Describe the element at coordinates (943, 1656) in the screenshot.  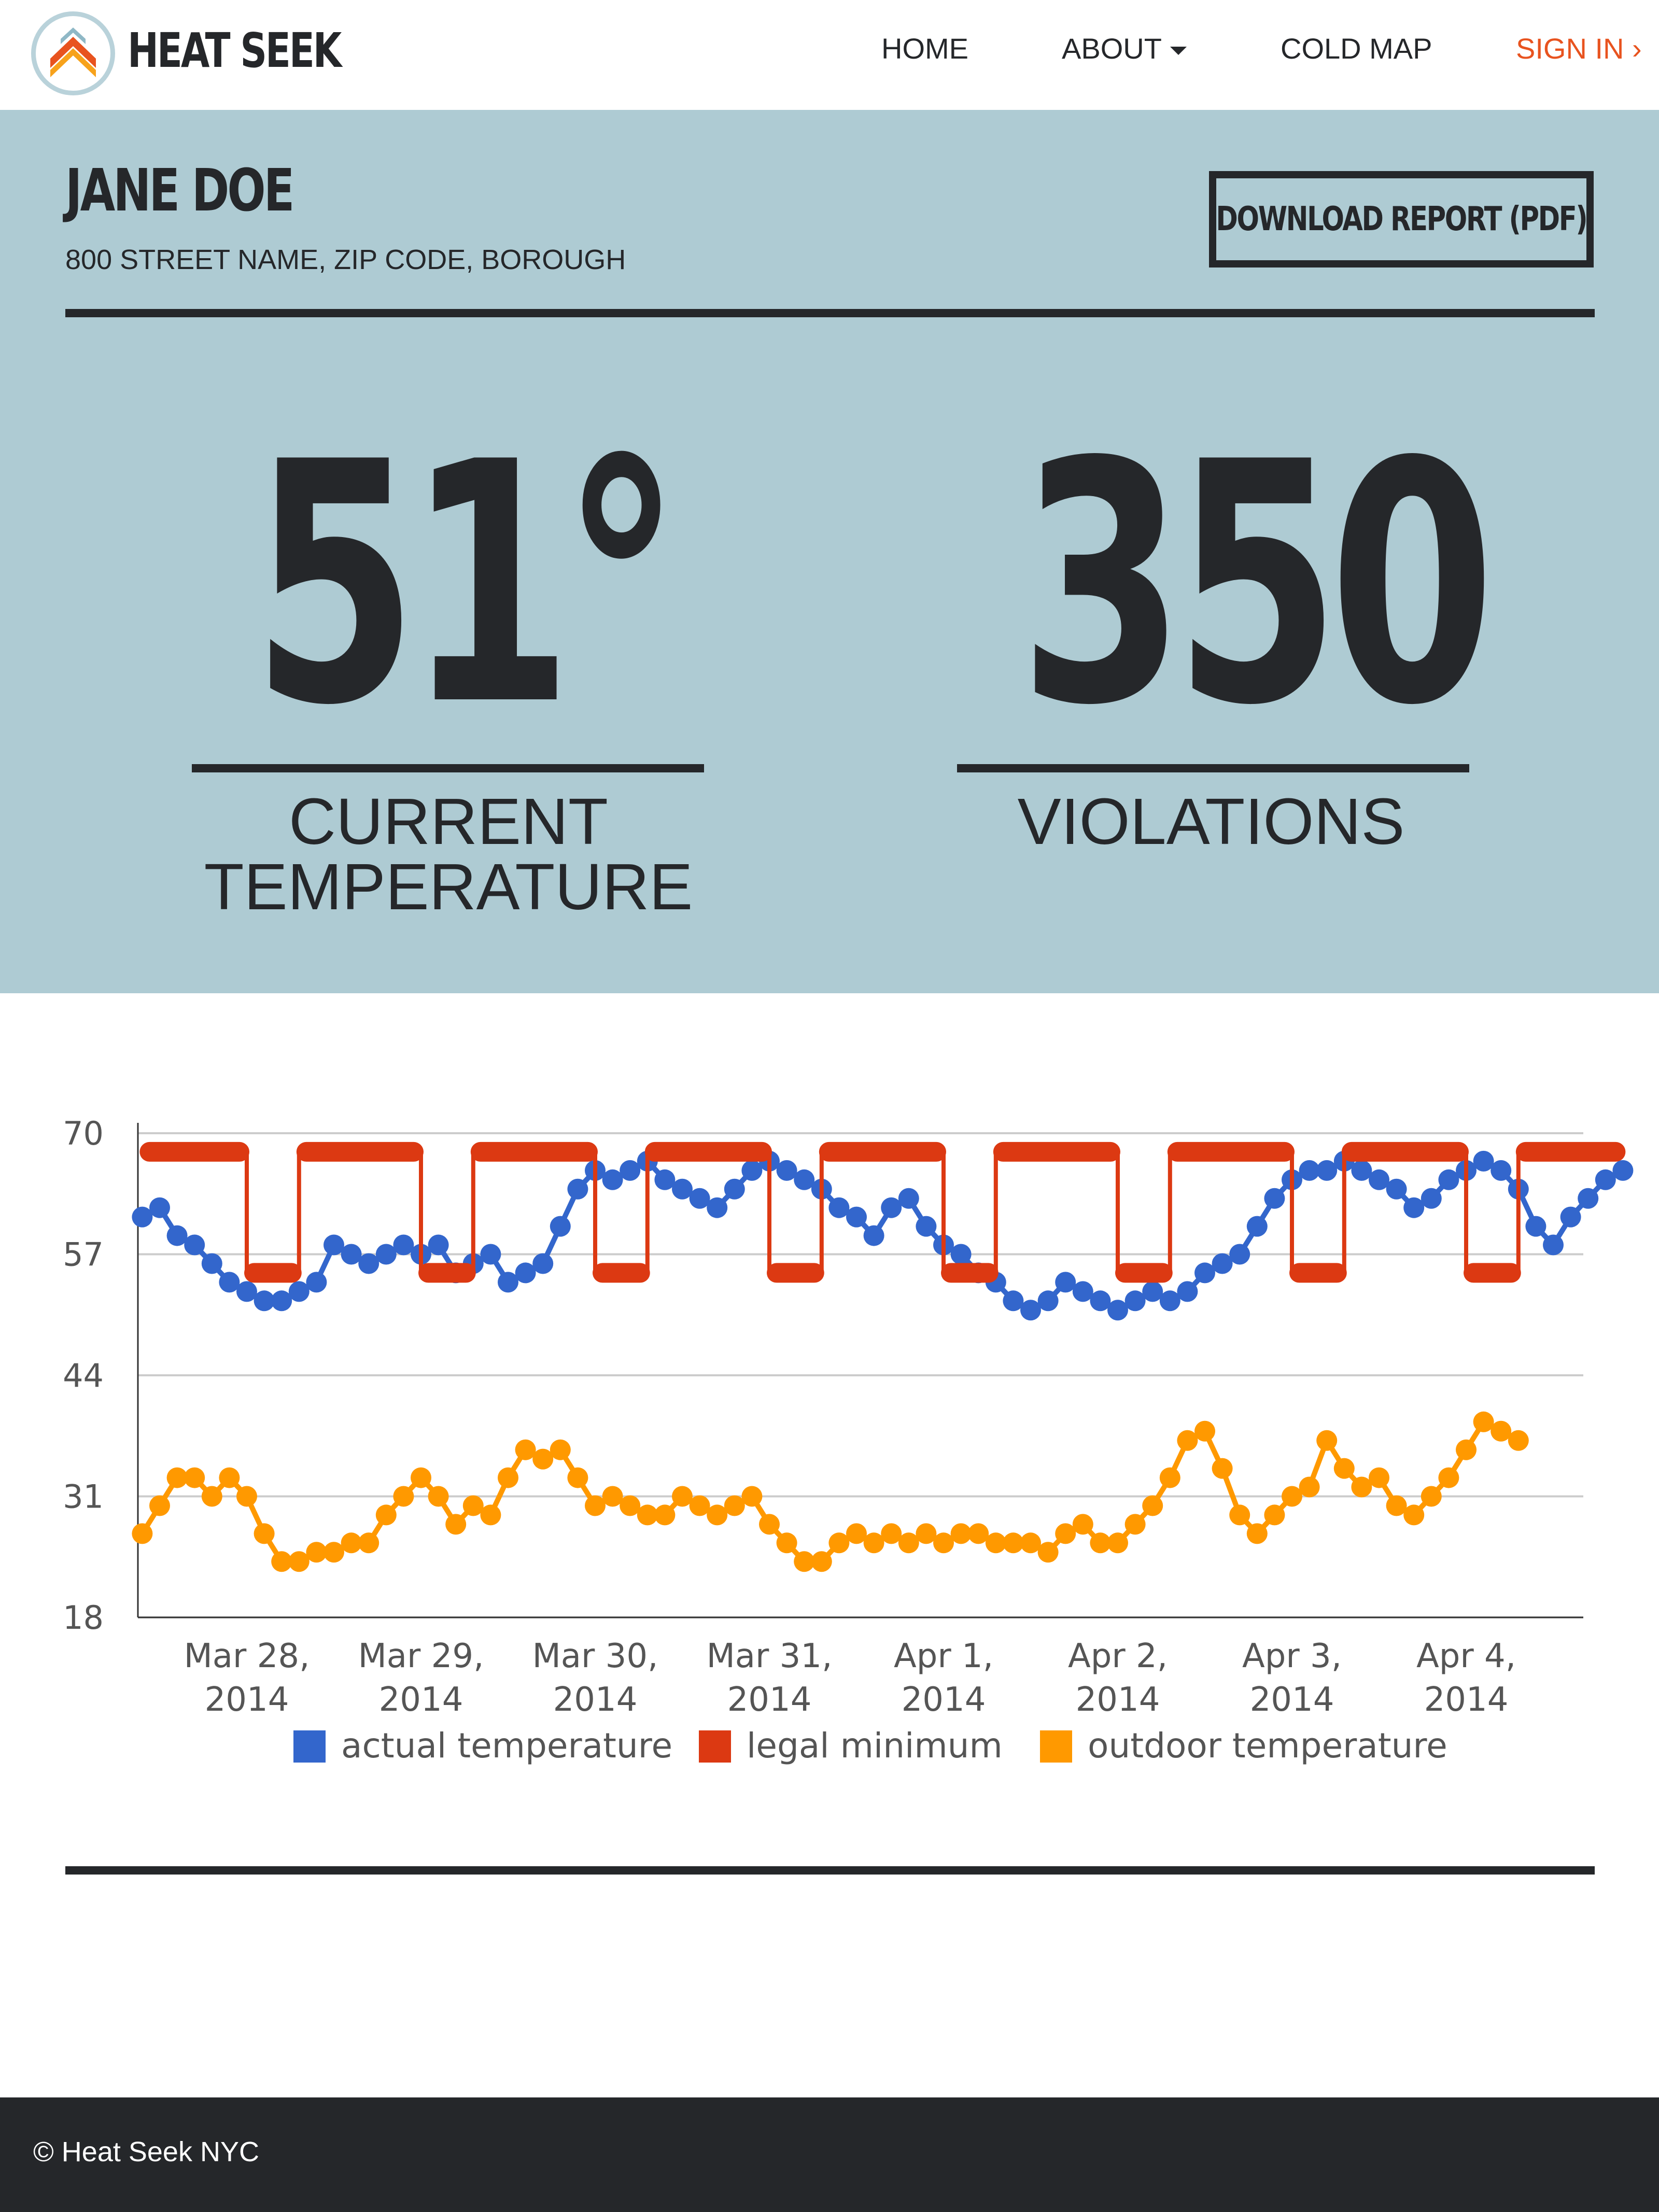
I see `x-tick-label: Apr 1,` at that location.